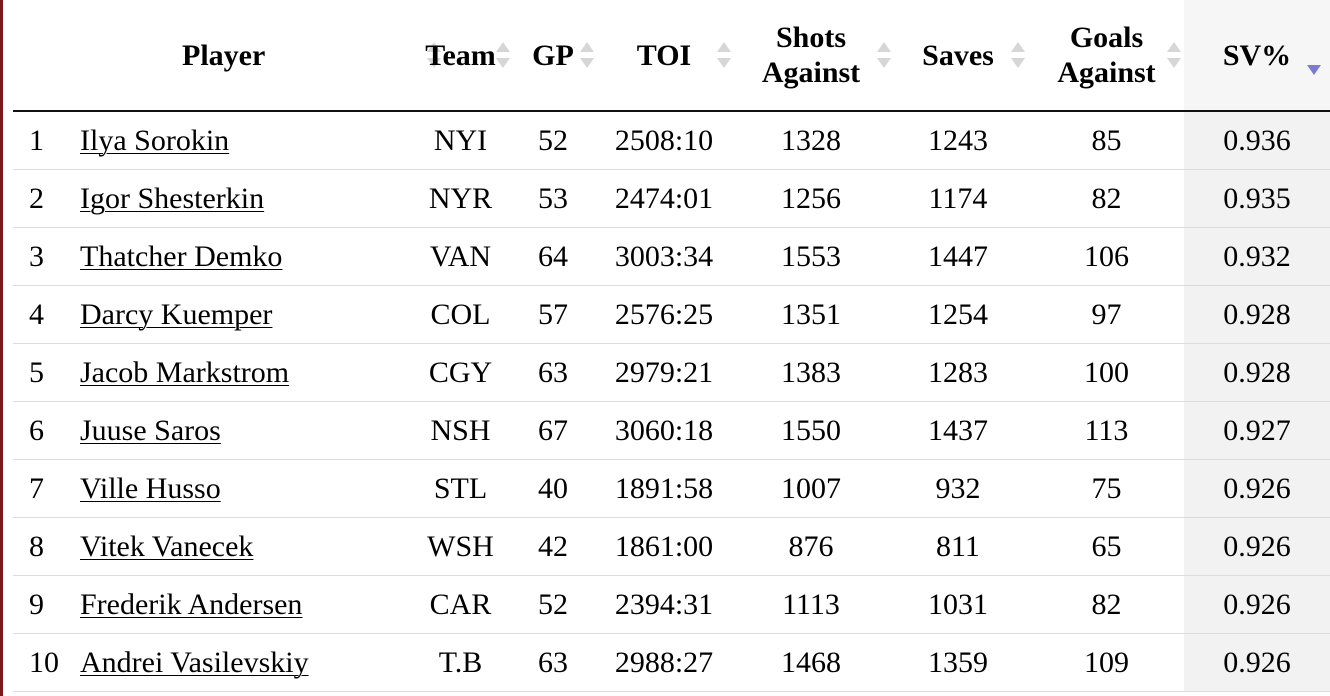 This screenshot has height=696, width=1330. What do you see at coordinates (811, 198) in the screenshot?
I see `shots-against-cell: 1256` at bounding box center [811, 198].